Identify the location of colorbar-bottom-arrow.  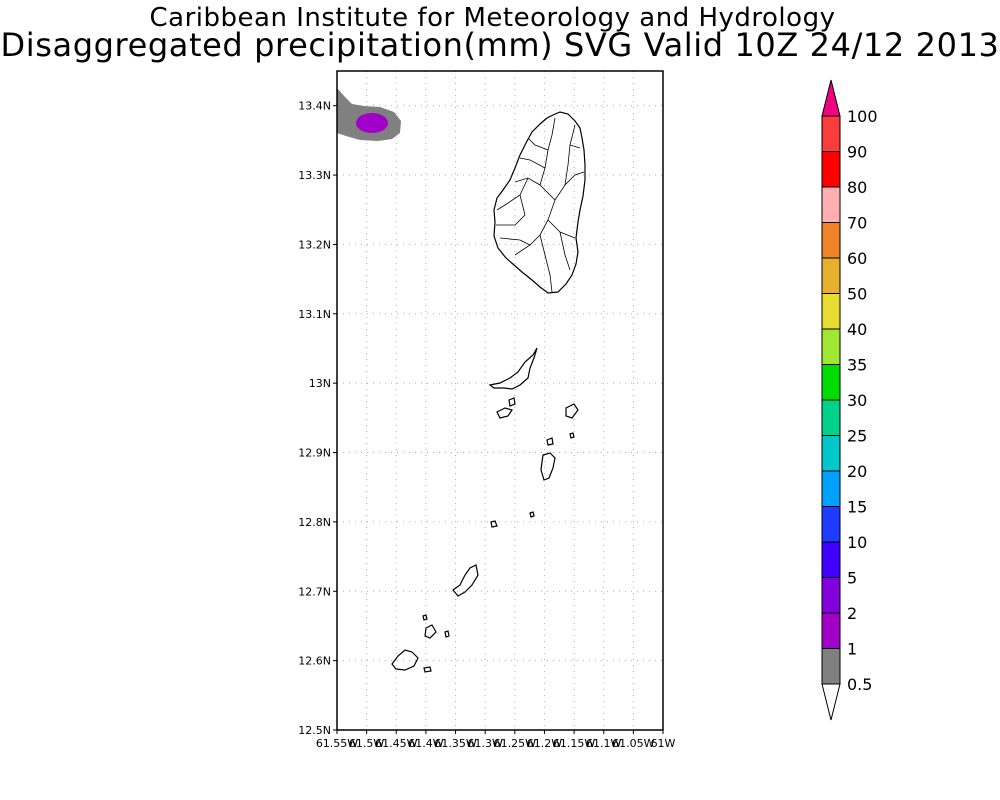
(831, 702).